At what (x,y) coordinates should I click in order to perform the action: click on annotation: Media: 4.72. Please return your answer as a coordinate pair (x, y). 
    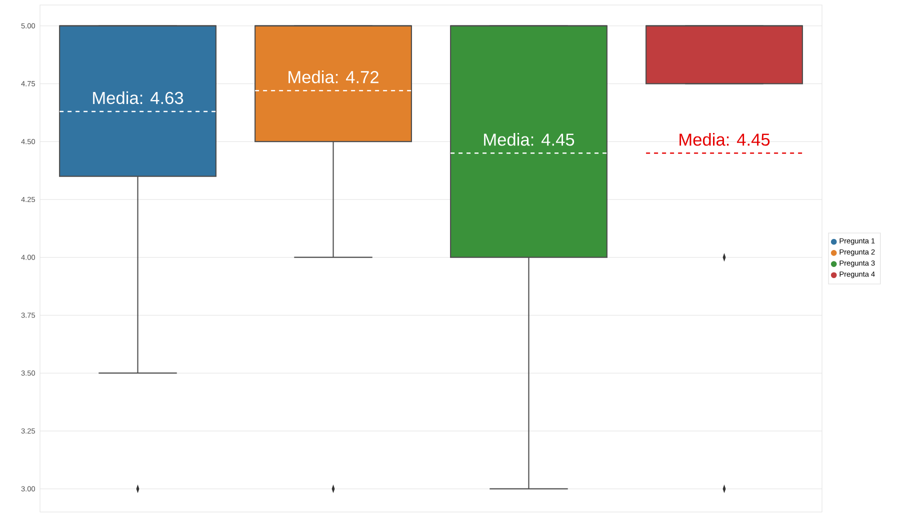
    Looking at the image, I should click on (333, 77).